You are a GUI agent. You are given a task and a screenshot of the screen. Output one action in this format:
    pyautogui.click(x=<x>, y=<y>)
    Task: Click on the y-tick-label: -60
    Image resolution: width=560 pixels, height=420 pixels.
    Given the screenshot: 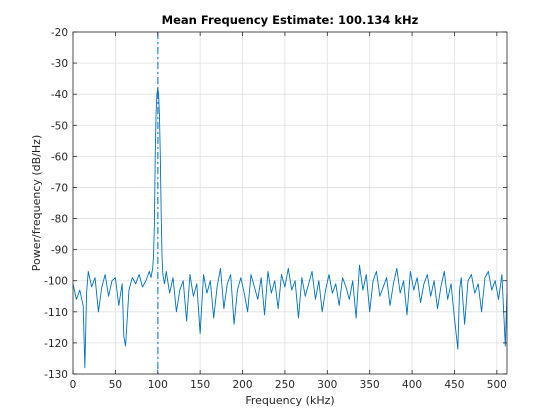 What is the action you would take?
    pyautogui.click(x=59, y=157)
    